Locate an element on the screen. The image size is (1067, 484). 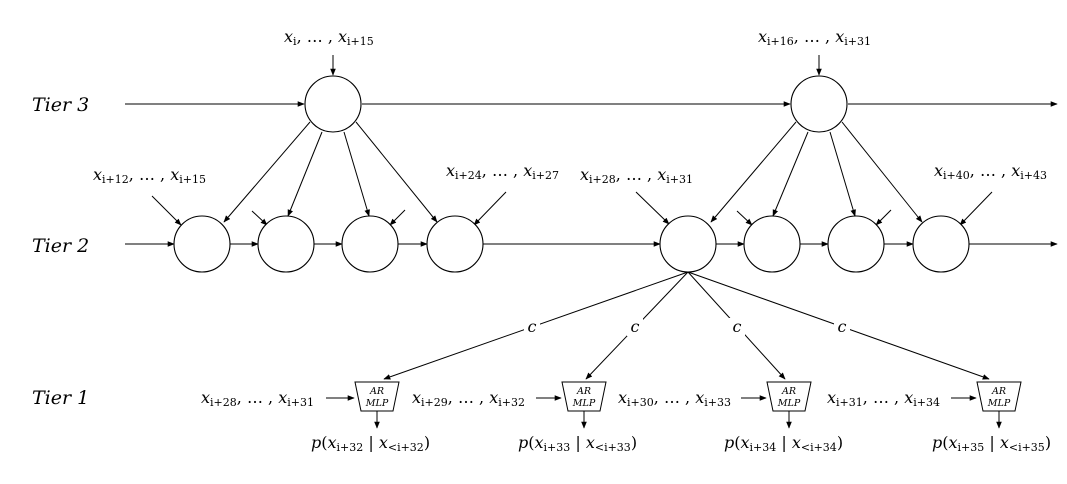
tier-2-label: Tier 2 is located at coordinates (60, 246).